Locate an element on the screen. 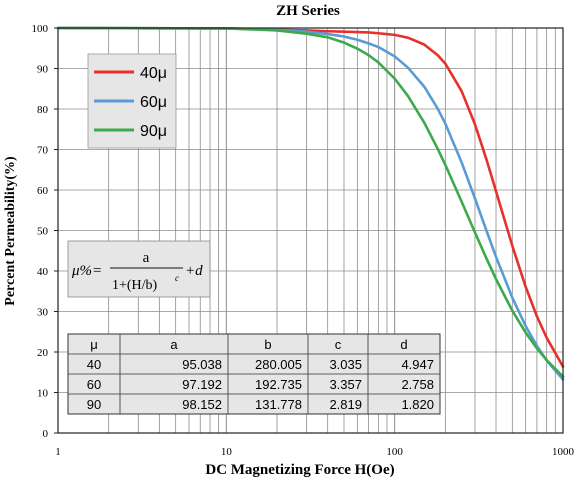 This screenshot has width=584, height=484. y-tick-label: 50 is located at coordinates (43, 232).